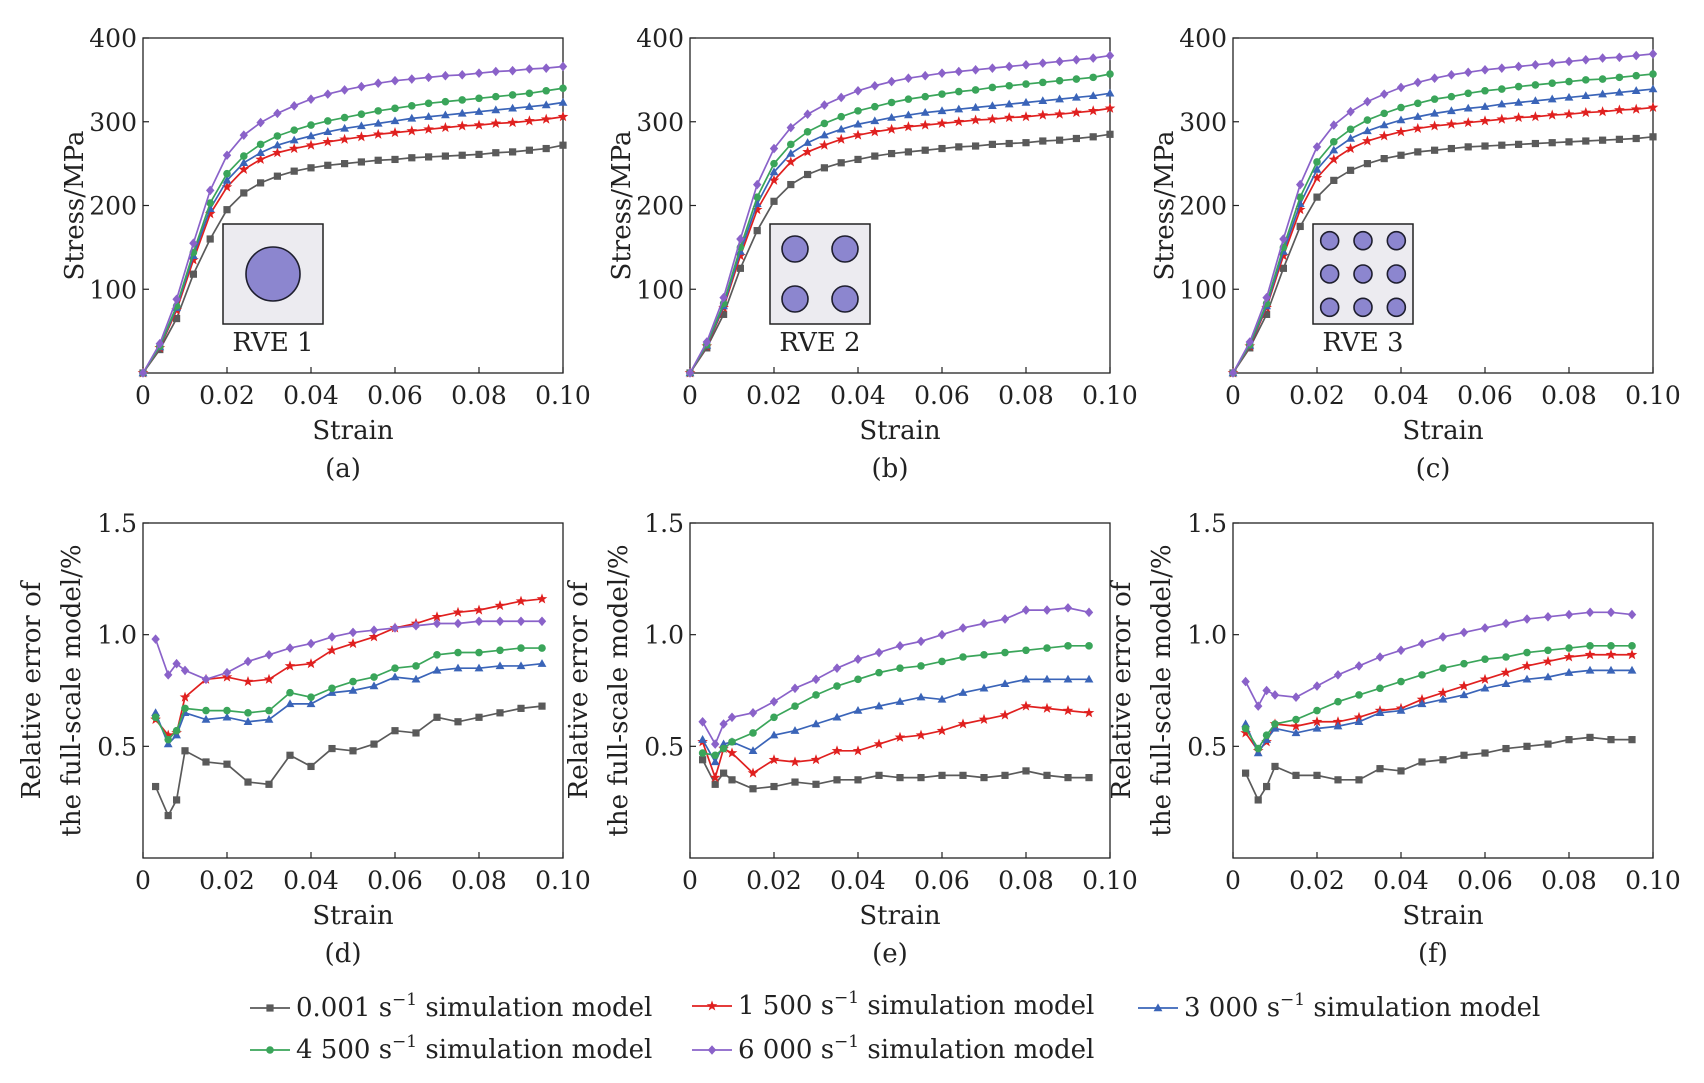  What do you see at coordinates (820, 274) in the screenshot?
I see `rve-box` at bounding box center [820, 274].